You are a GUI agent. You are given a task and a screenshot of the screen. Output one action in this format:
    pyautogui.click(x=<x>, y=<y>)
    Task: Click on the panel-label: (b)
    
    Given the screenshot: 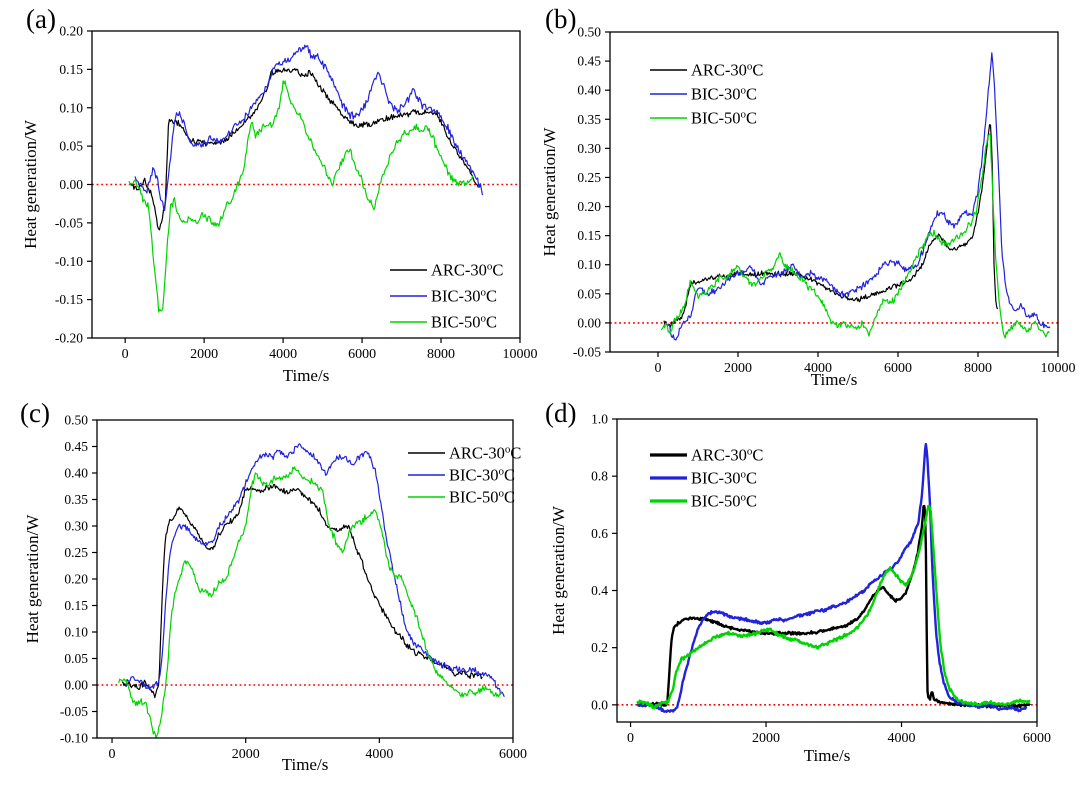 What is the action you would take?
    pyautogui.click(x=560, y=19)
    